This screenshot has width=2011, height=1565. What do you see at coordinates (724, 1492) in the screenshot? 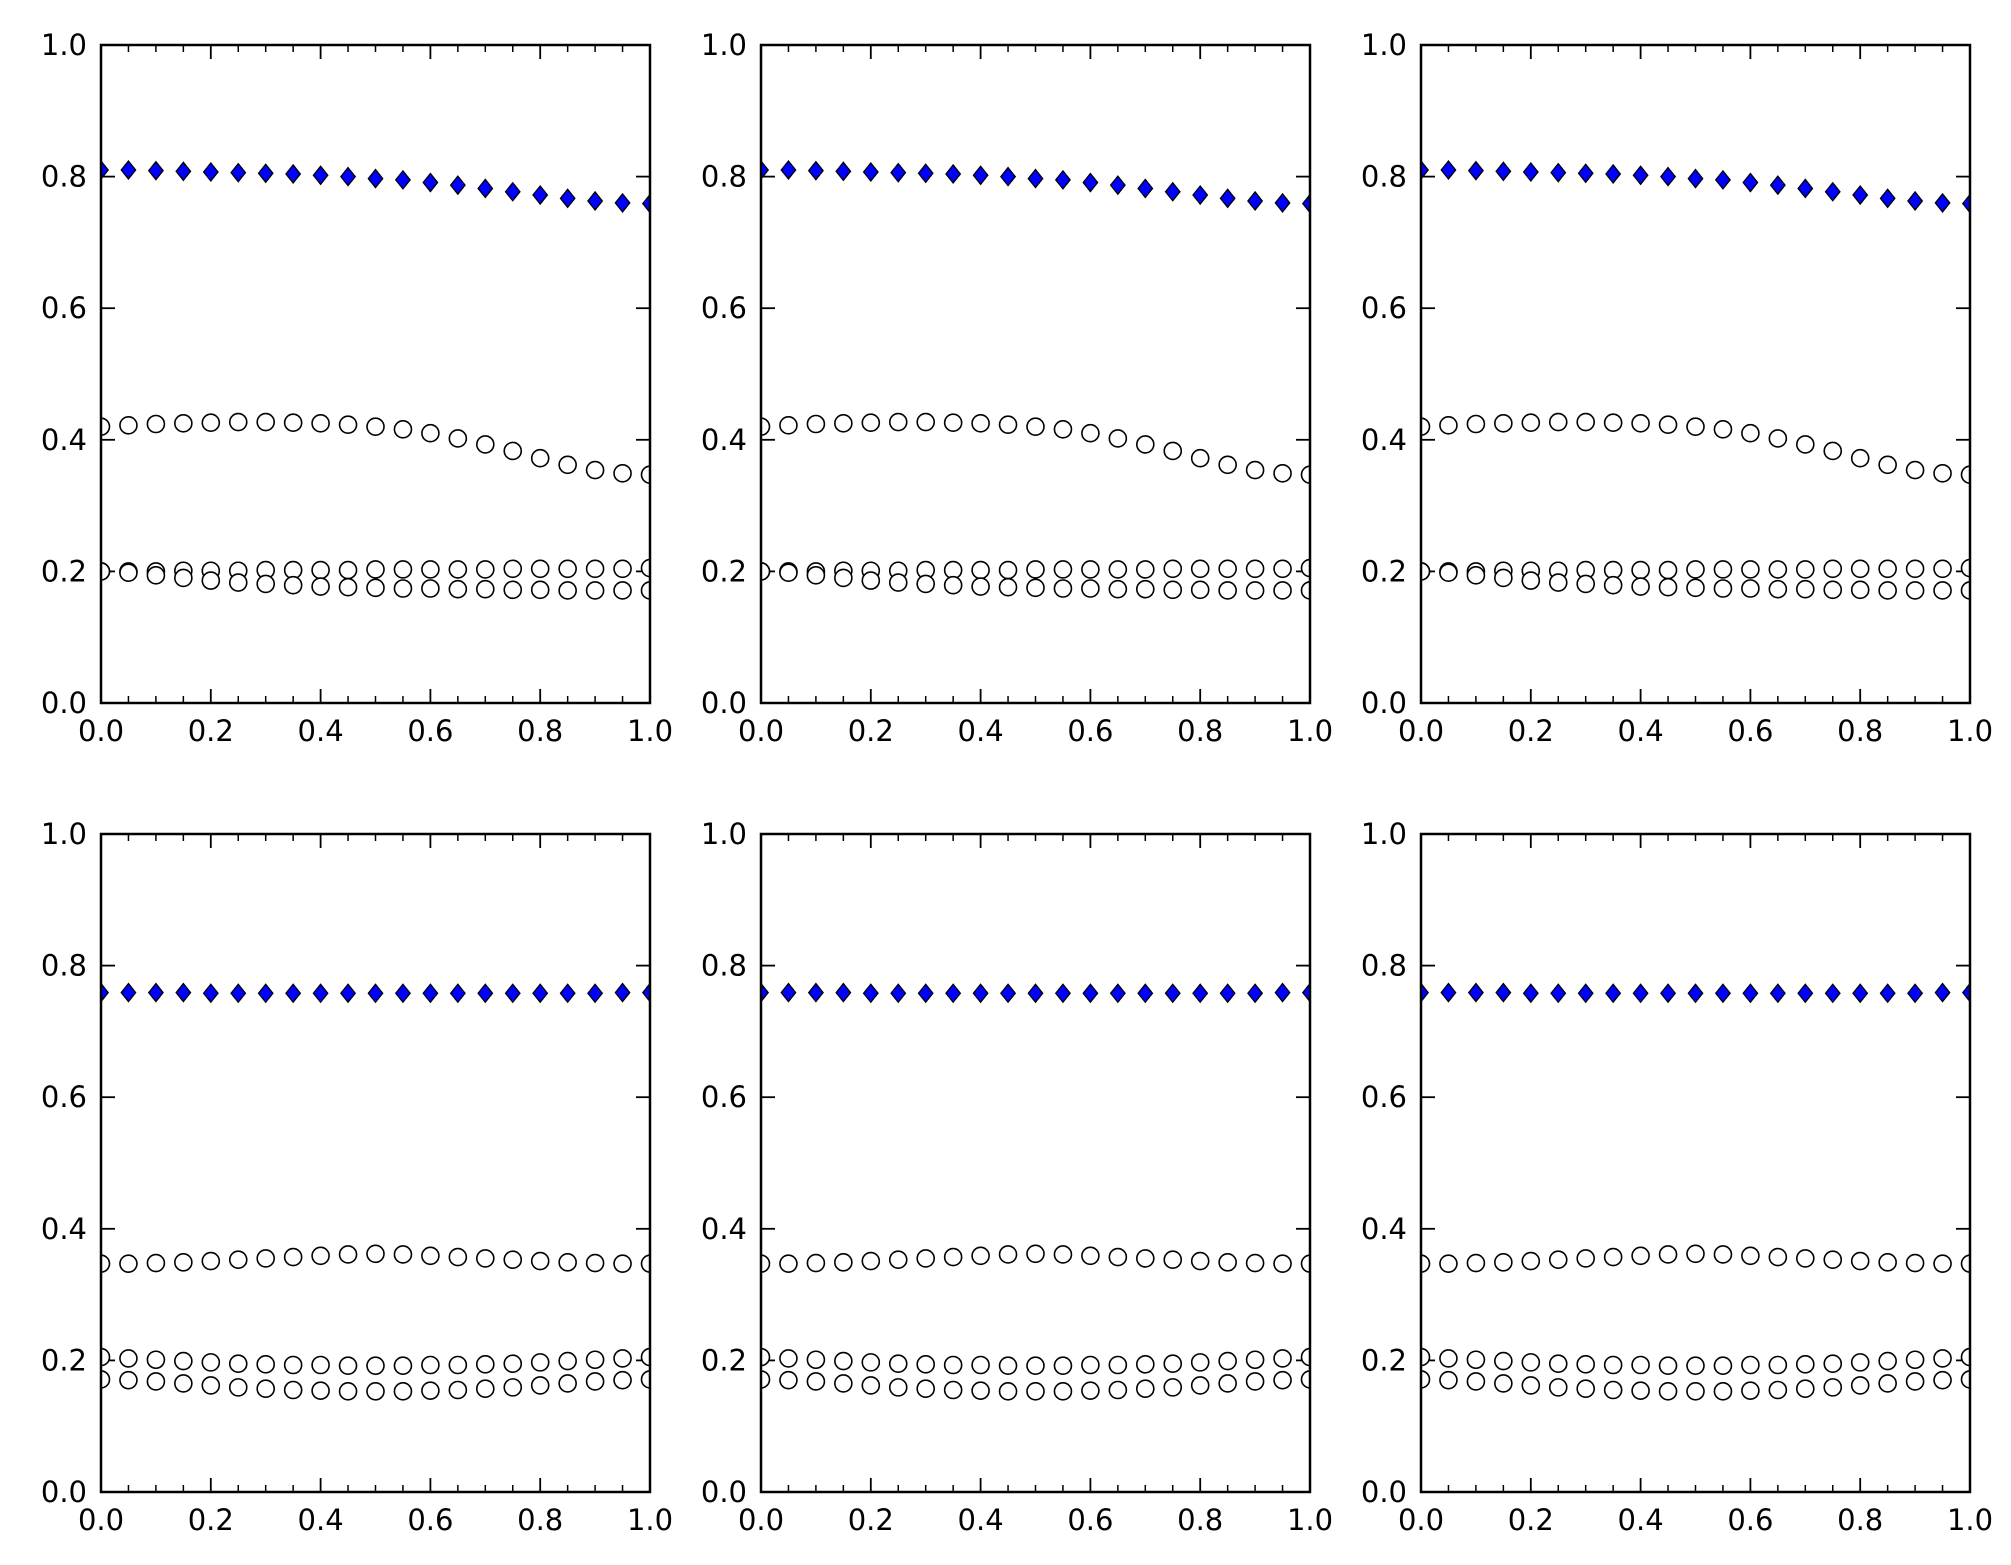
I see `y-tick-label: 0.0` at bounding box center [724, 1492].